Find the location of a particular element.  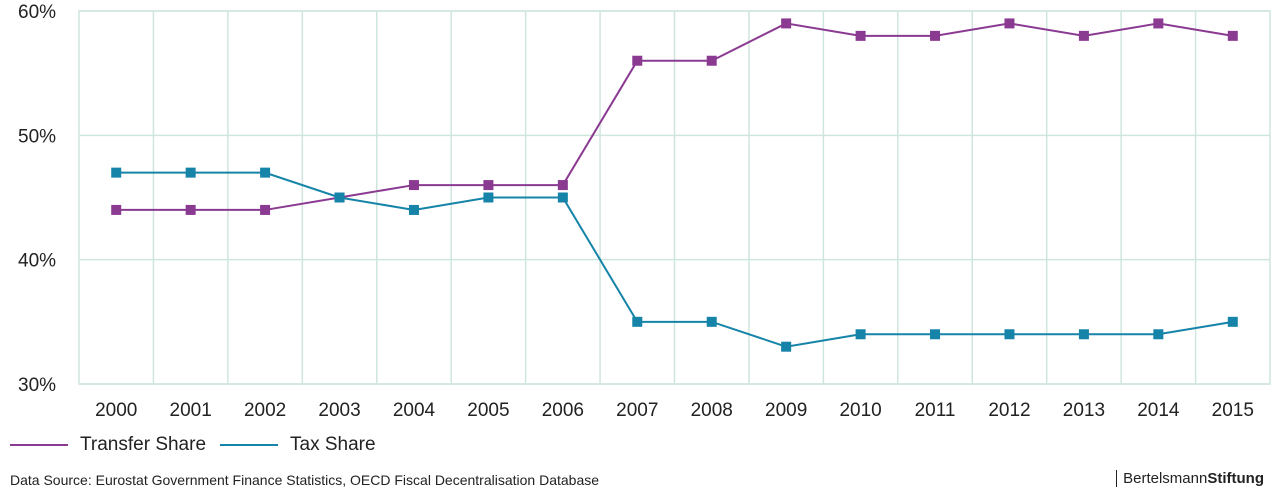

x-tick-label: 2004 is located at coordinates (414, 410).